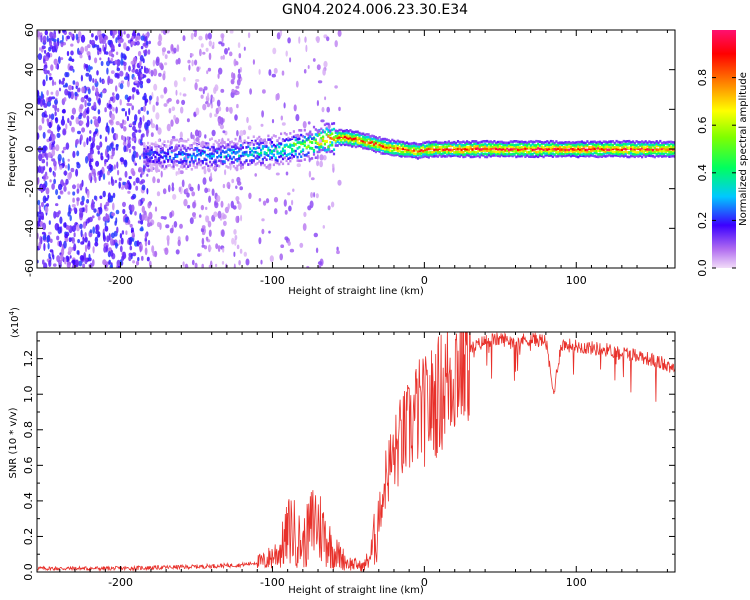  What do you see at coordinates (702, 221) in the screenshot?
I see `colorbar-tick-label: 0.2` at bounding box center [702, 221].